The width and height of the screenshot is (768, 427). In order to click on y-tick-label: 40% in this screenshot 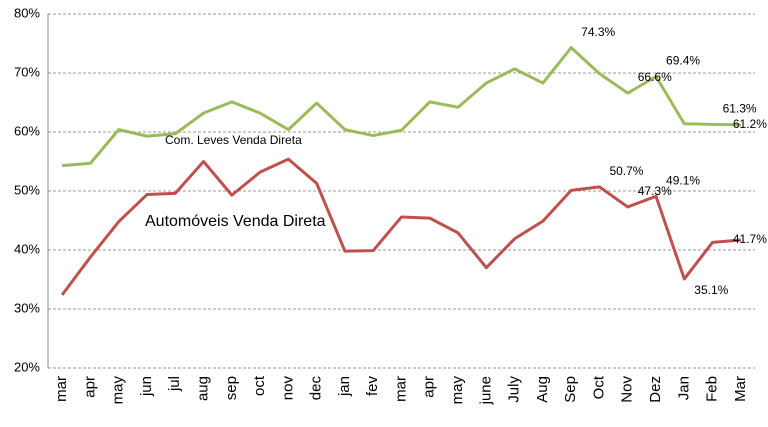, I will do `click(27, 248)`.